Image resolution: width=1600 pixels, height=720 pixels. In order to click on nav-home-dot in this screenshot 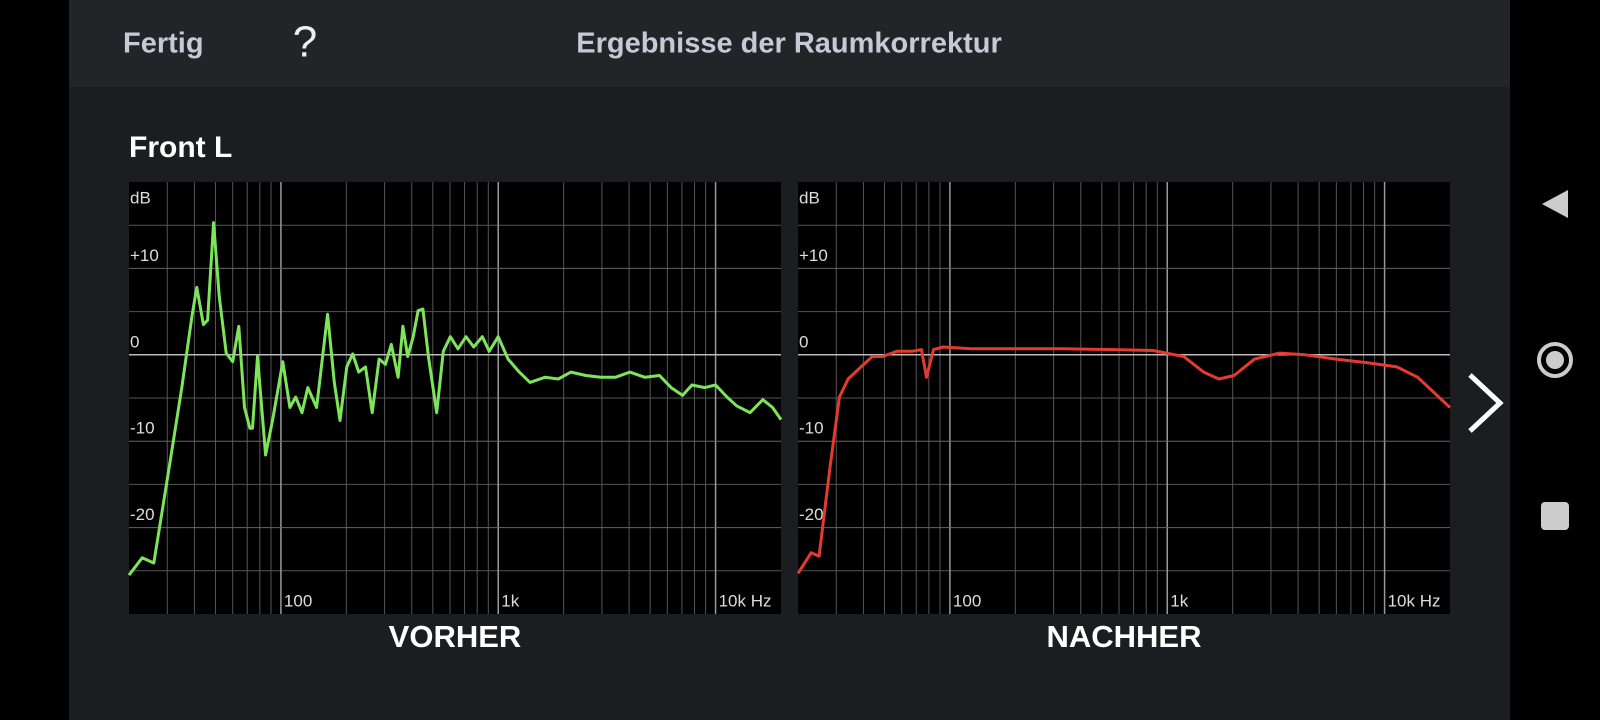, I will do `click(1555, 360)`.